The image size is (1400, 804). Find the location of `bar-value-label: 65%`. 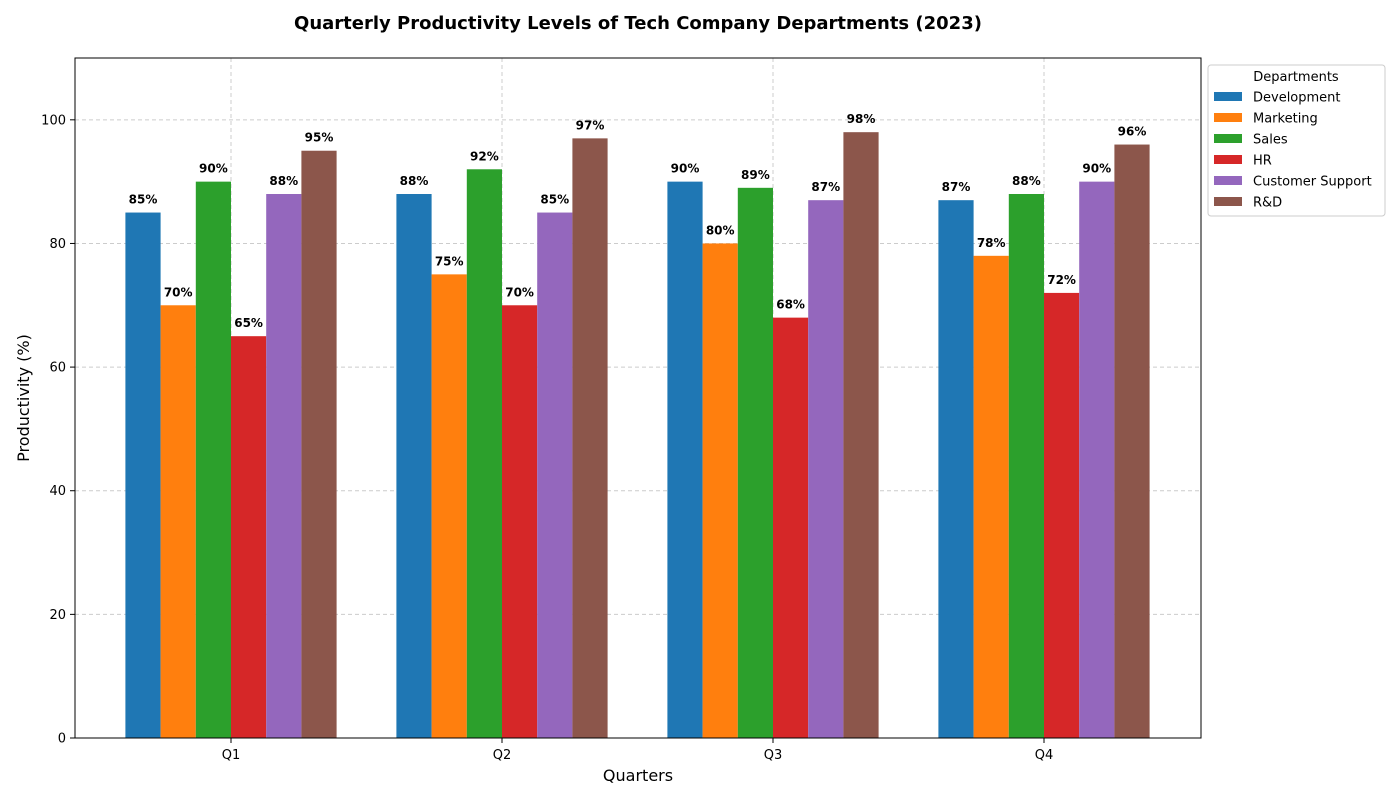

bar-value-label: 65% is located at coordinates (248, 323).